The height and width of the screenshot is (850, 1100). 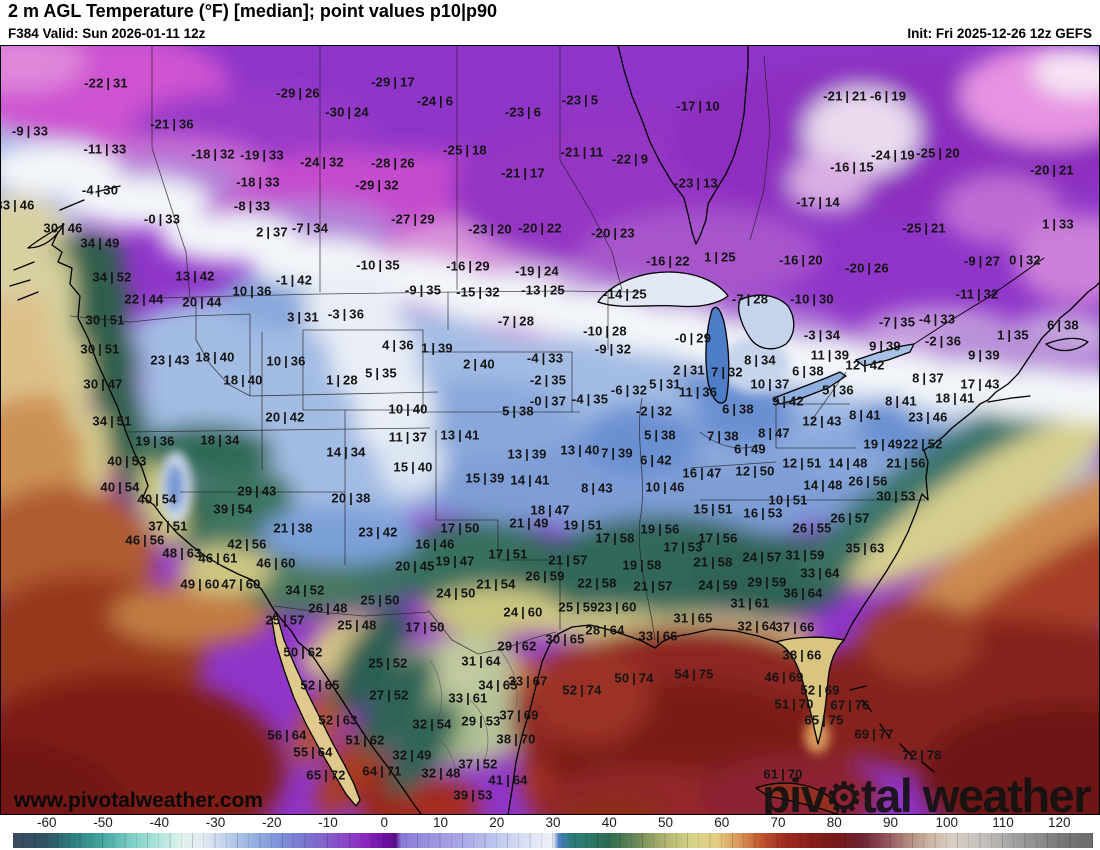 What do you see at coordinates (750, 603) in the screenshot?
I see `point-value: 31 | 61` at bounding box center [750, 603].